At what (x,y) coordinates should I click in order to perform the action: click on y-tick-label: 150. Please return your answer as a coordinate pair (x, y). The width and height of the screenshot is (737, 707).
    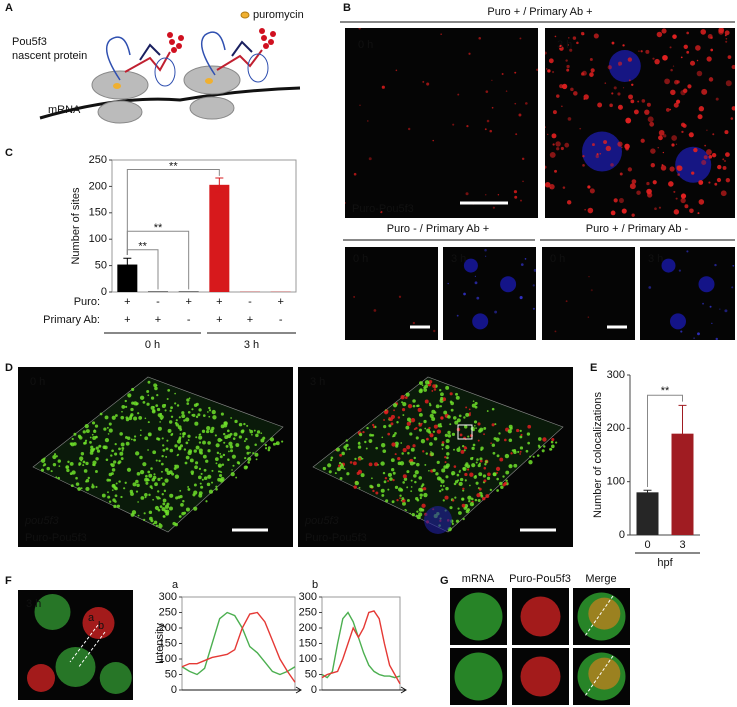
    Looking at the image, I should click on (98, 213).